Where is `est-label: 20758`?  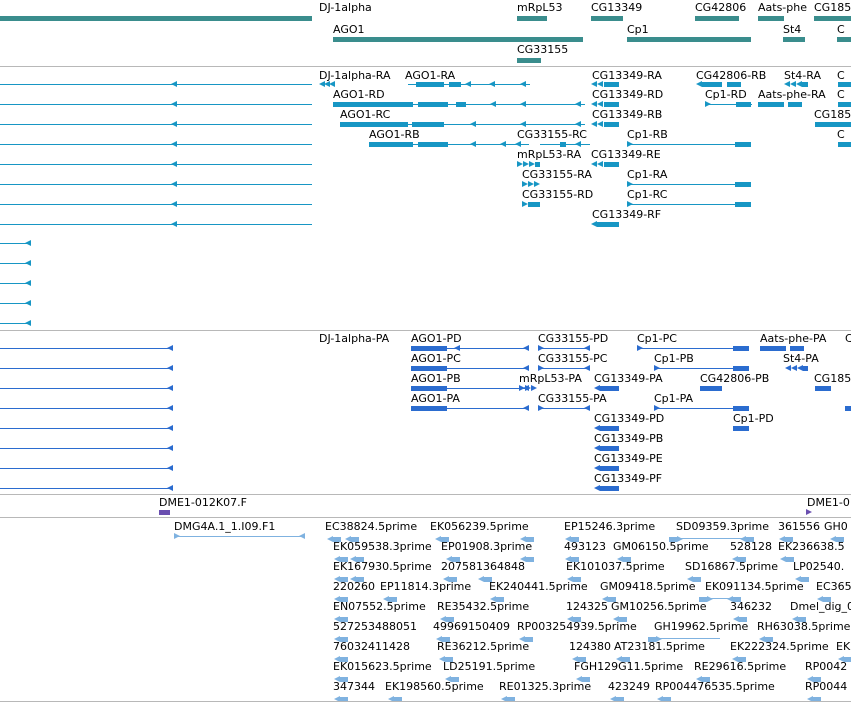 est-label: 20758 is located at coordinates (458, 566).